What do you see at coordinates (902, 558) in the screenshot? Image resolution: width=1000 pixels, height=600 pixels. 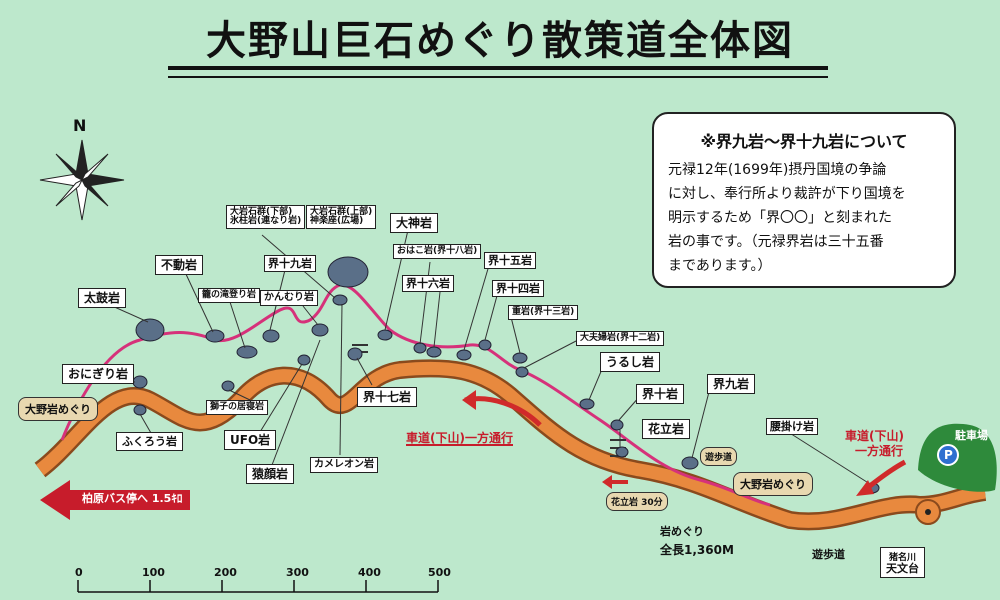 I see `observatory-line1: 猪名川` at bounding box center [902, 558].